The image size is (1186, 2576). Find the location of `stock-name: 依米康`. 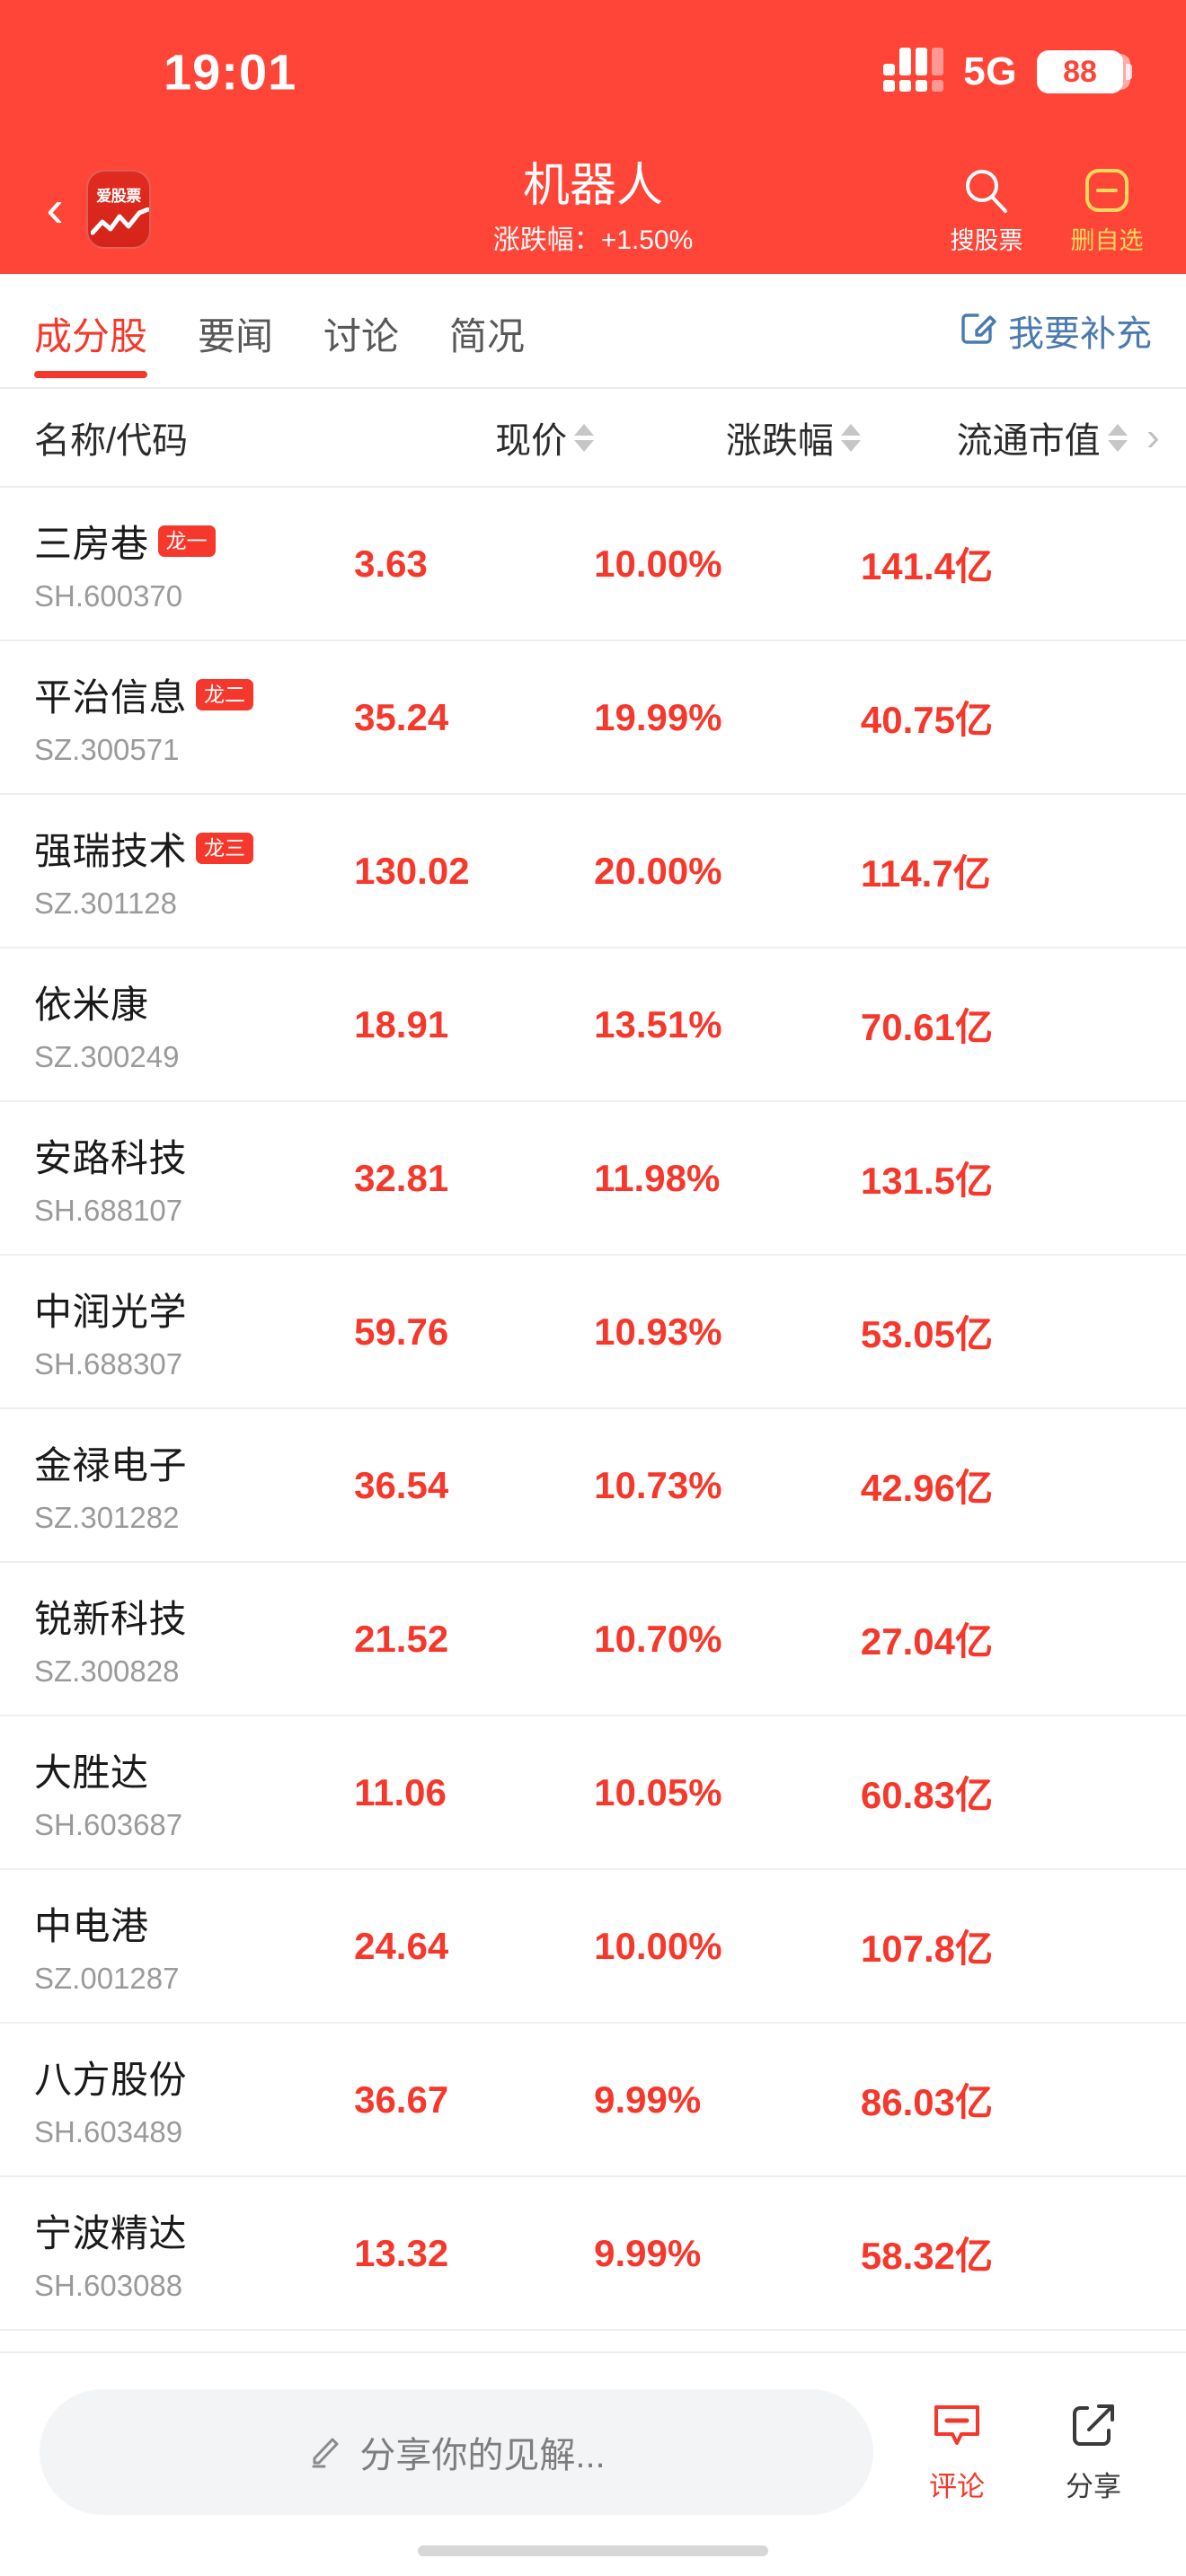

stock-name: 依米康 is located at coordinates (91, 1005).